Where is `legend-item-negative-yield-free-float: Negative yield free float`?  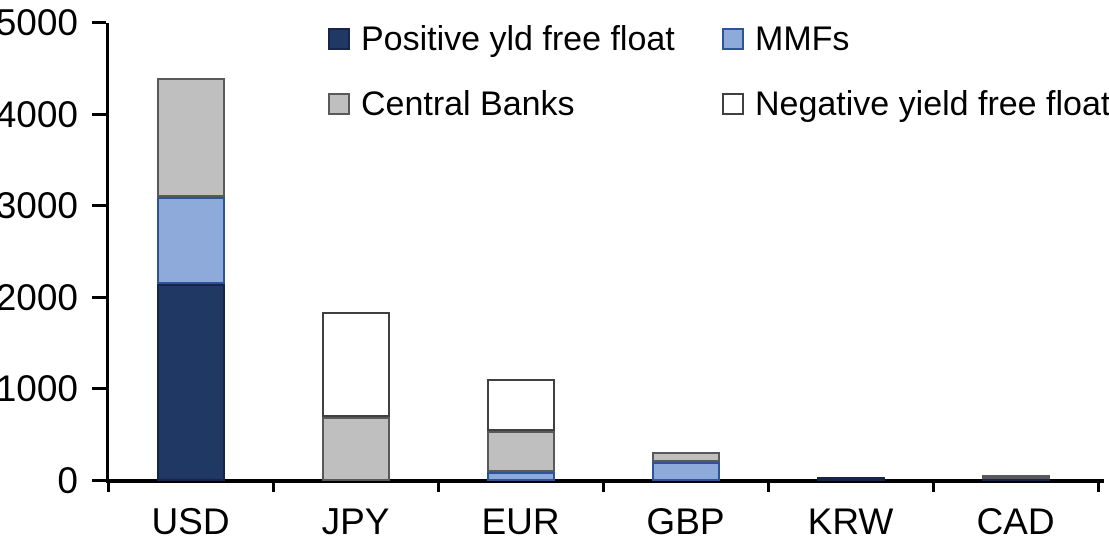 legend-item-negative-yield-free-float: Negative yield free float is located at coordinates (915, 104).